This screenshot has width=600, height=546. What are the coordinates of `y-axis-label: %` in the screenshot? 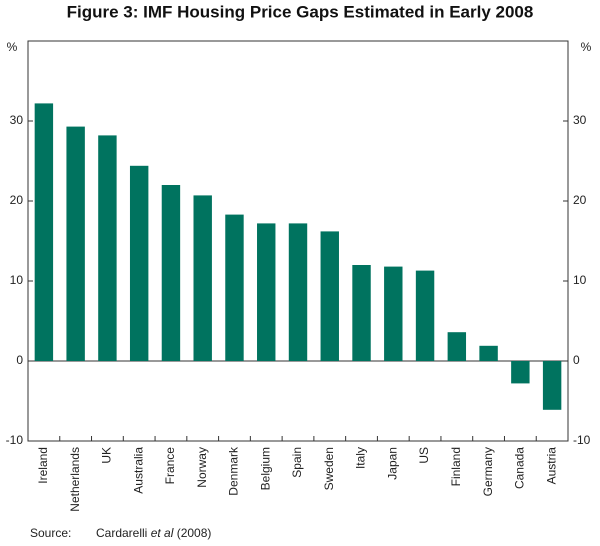 It's located at (12, 47).